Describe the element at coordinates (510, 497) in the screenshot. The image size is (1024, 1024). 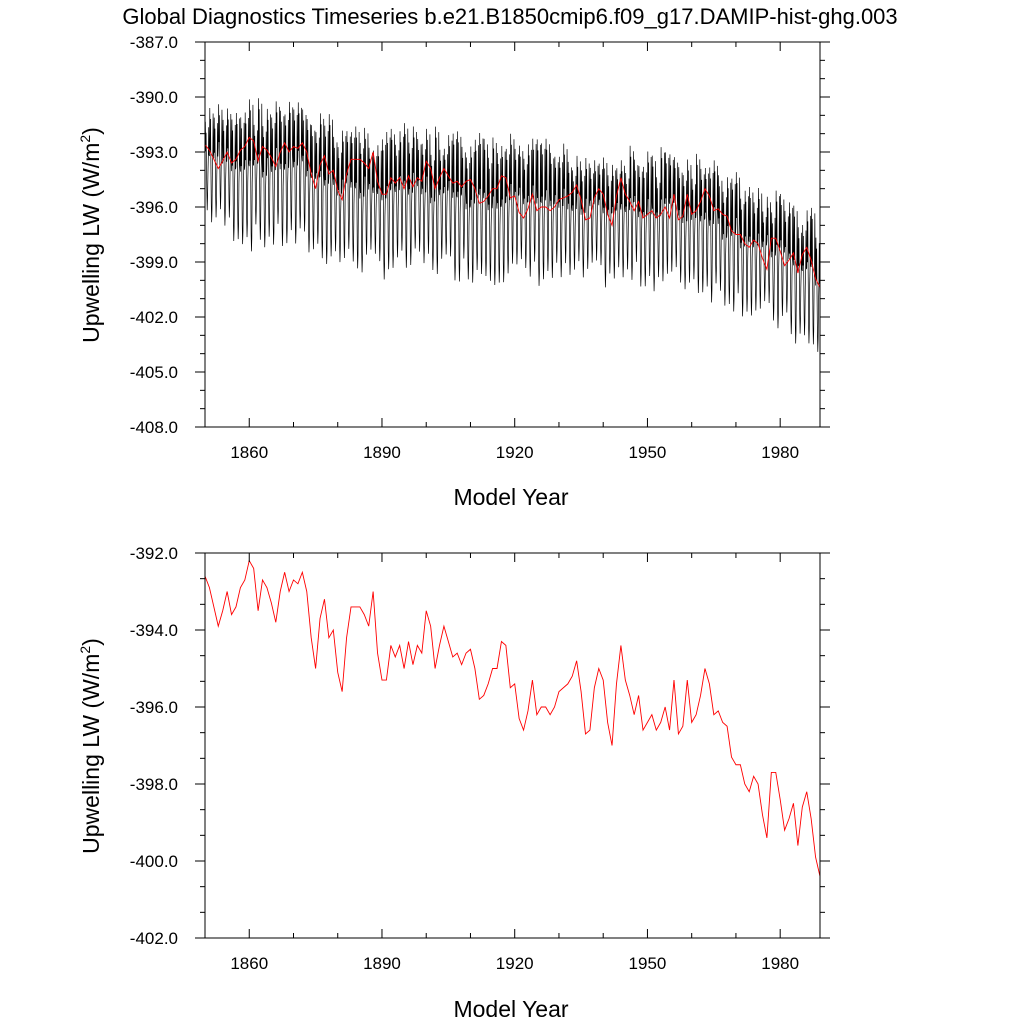
I see `top-x-axis-label: Model Year` at that location.